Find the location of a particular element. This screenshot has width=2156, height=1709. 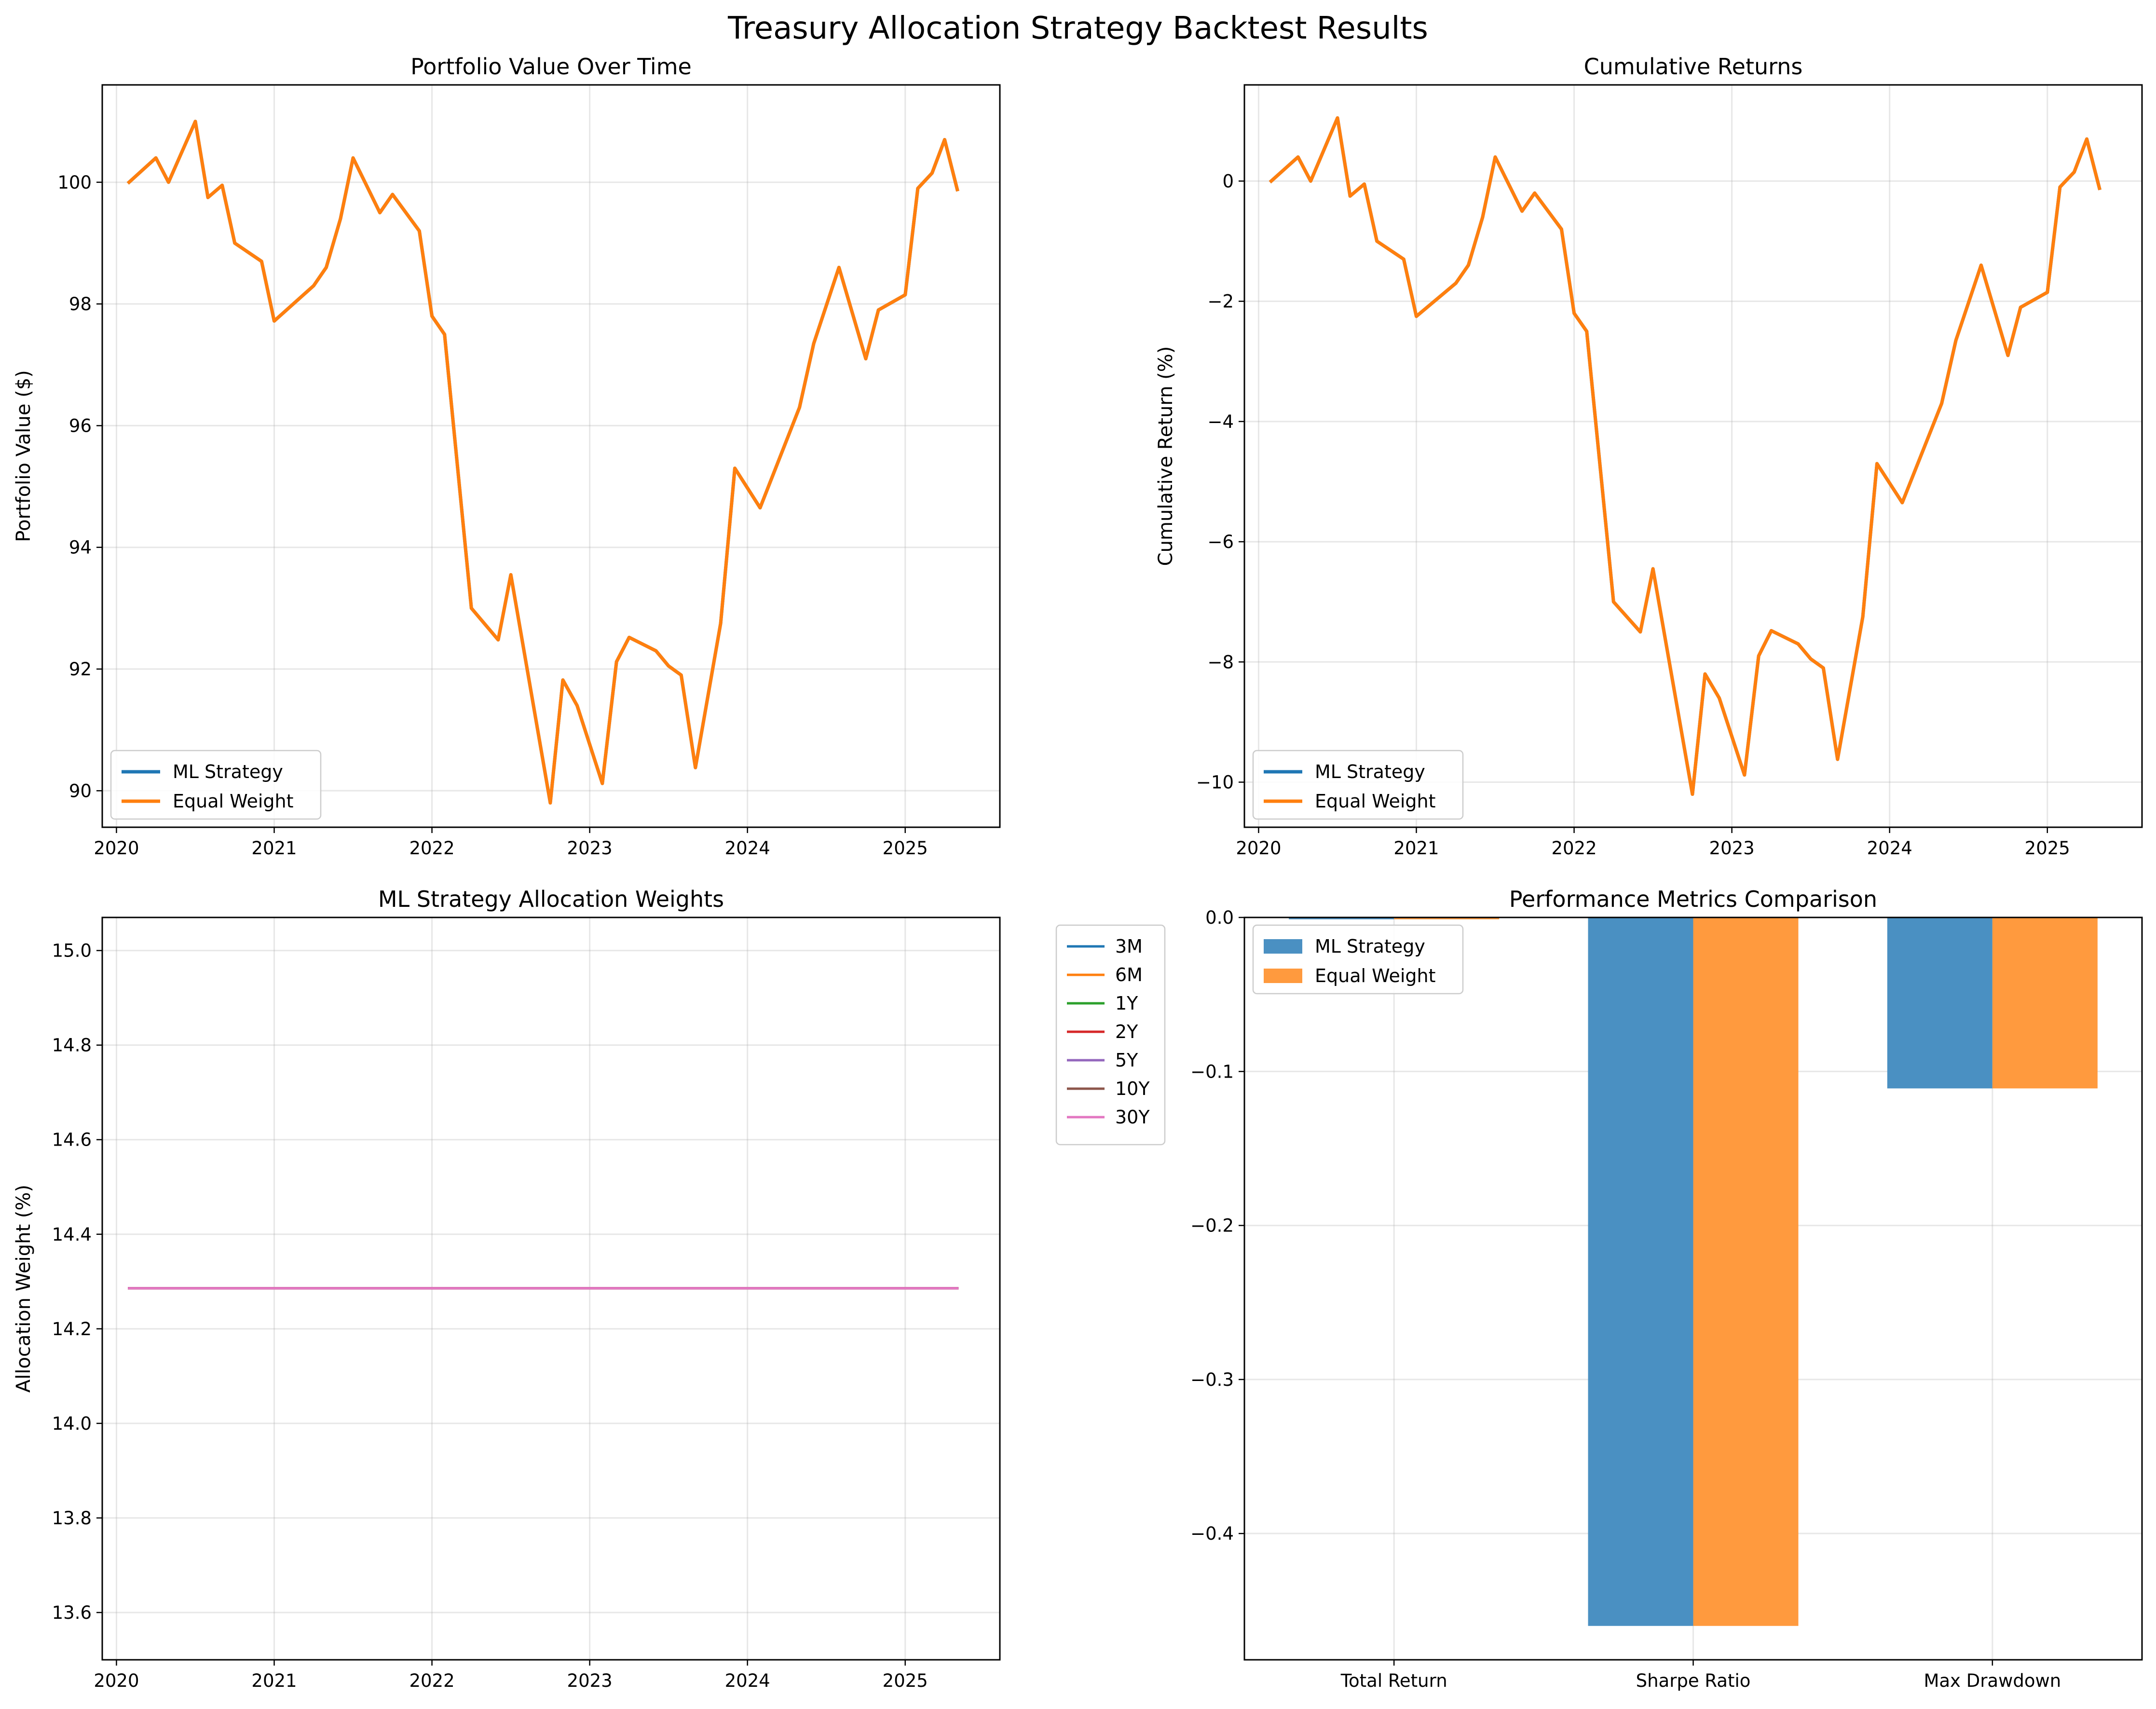

weights-ylabel: Allocation Weight (%) is located at coordinates (24, 1289).